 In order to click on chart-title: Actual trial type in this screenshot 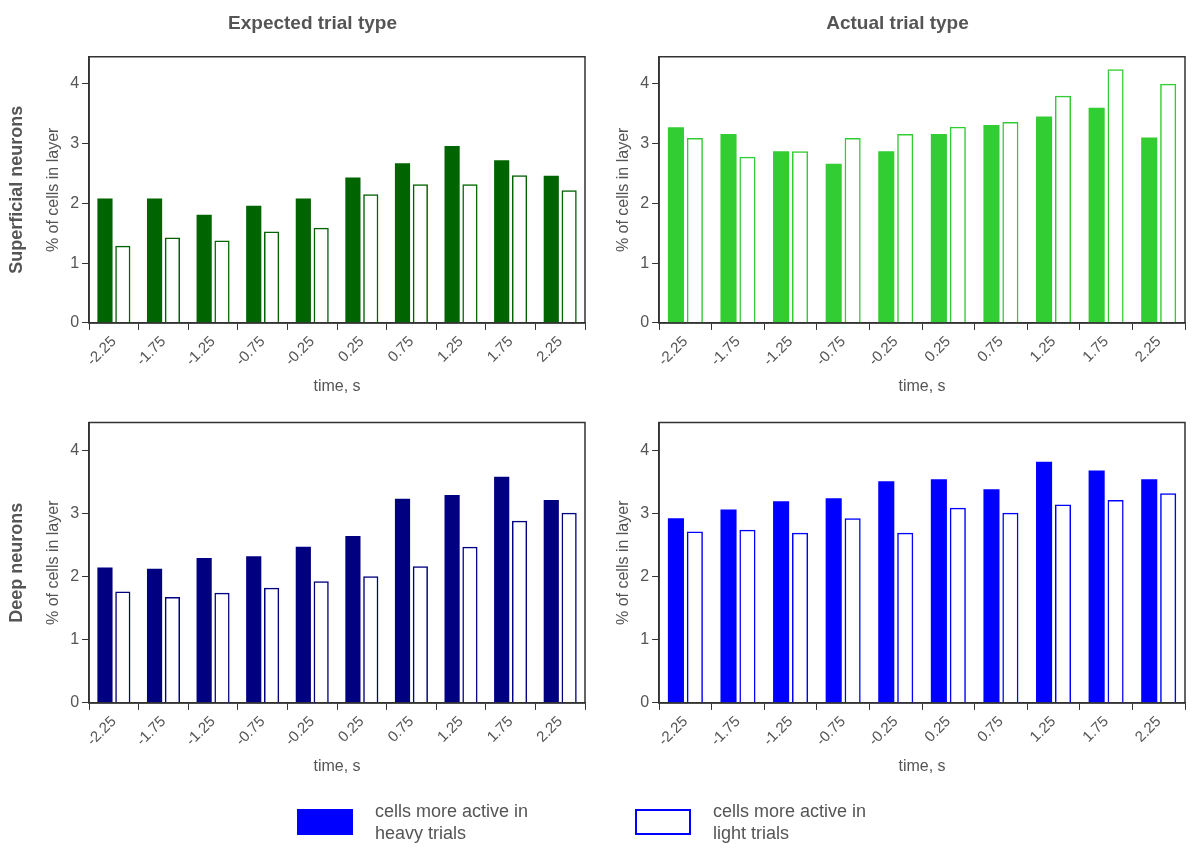, I will do `click(897, 22)`.